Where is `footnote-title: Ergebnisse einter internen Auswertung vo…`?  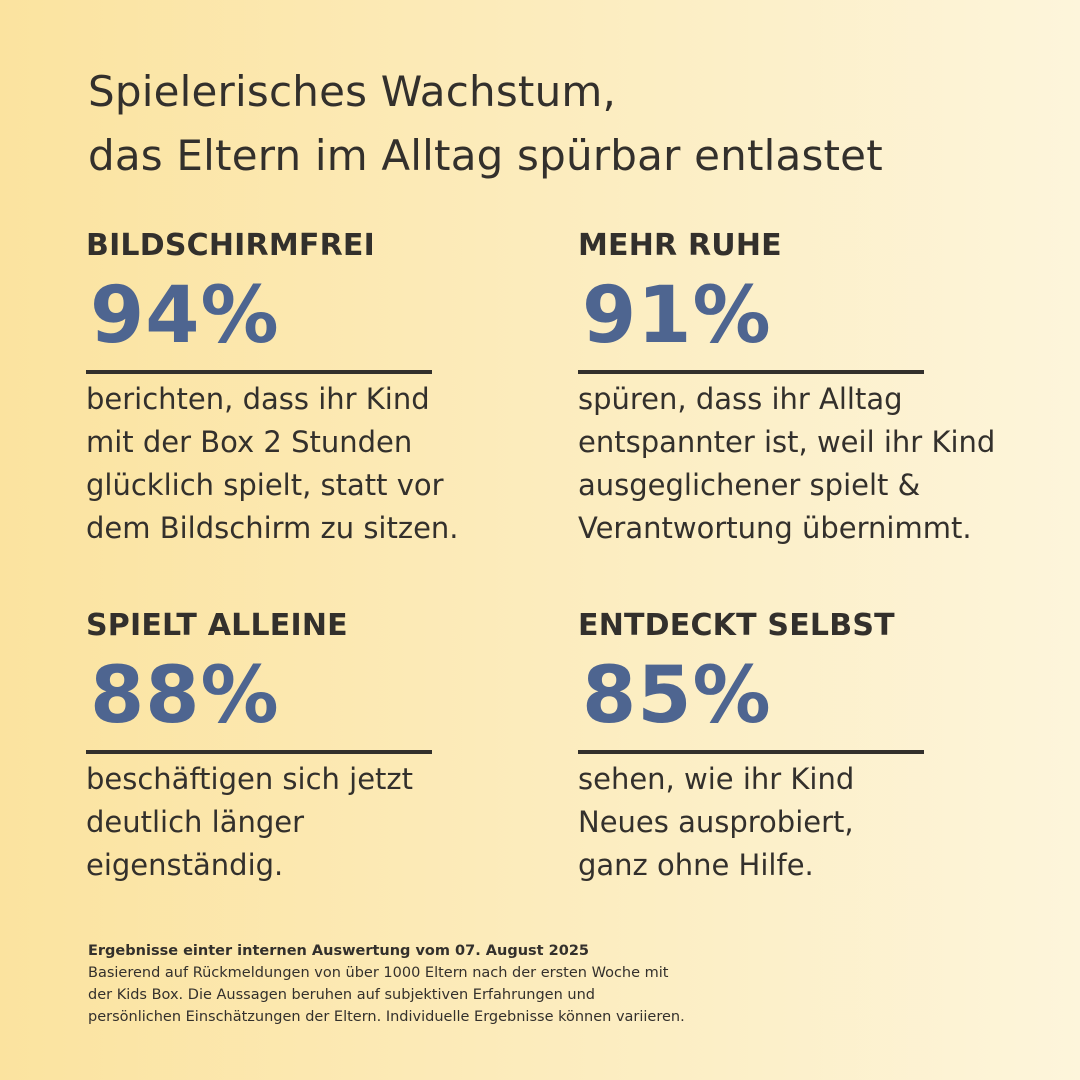
footnote-title: Ergebnisse einter internen Auswertung vo… is located at coordinates (338, 951).